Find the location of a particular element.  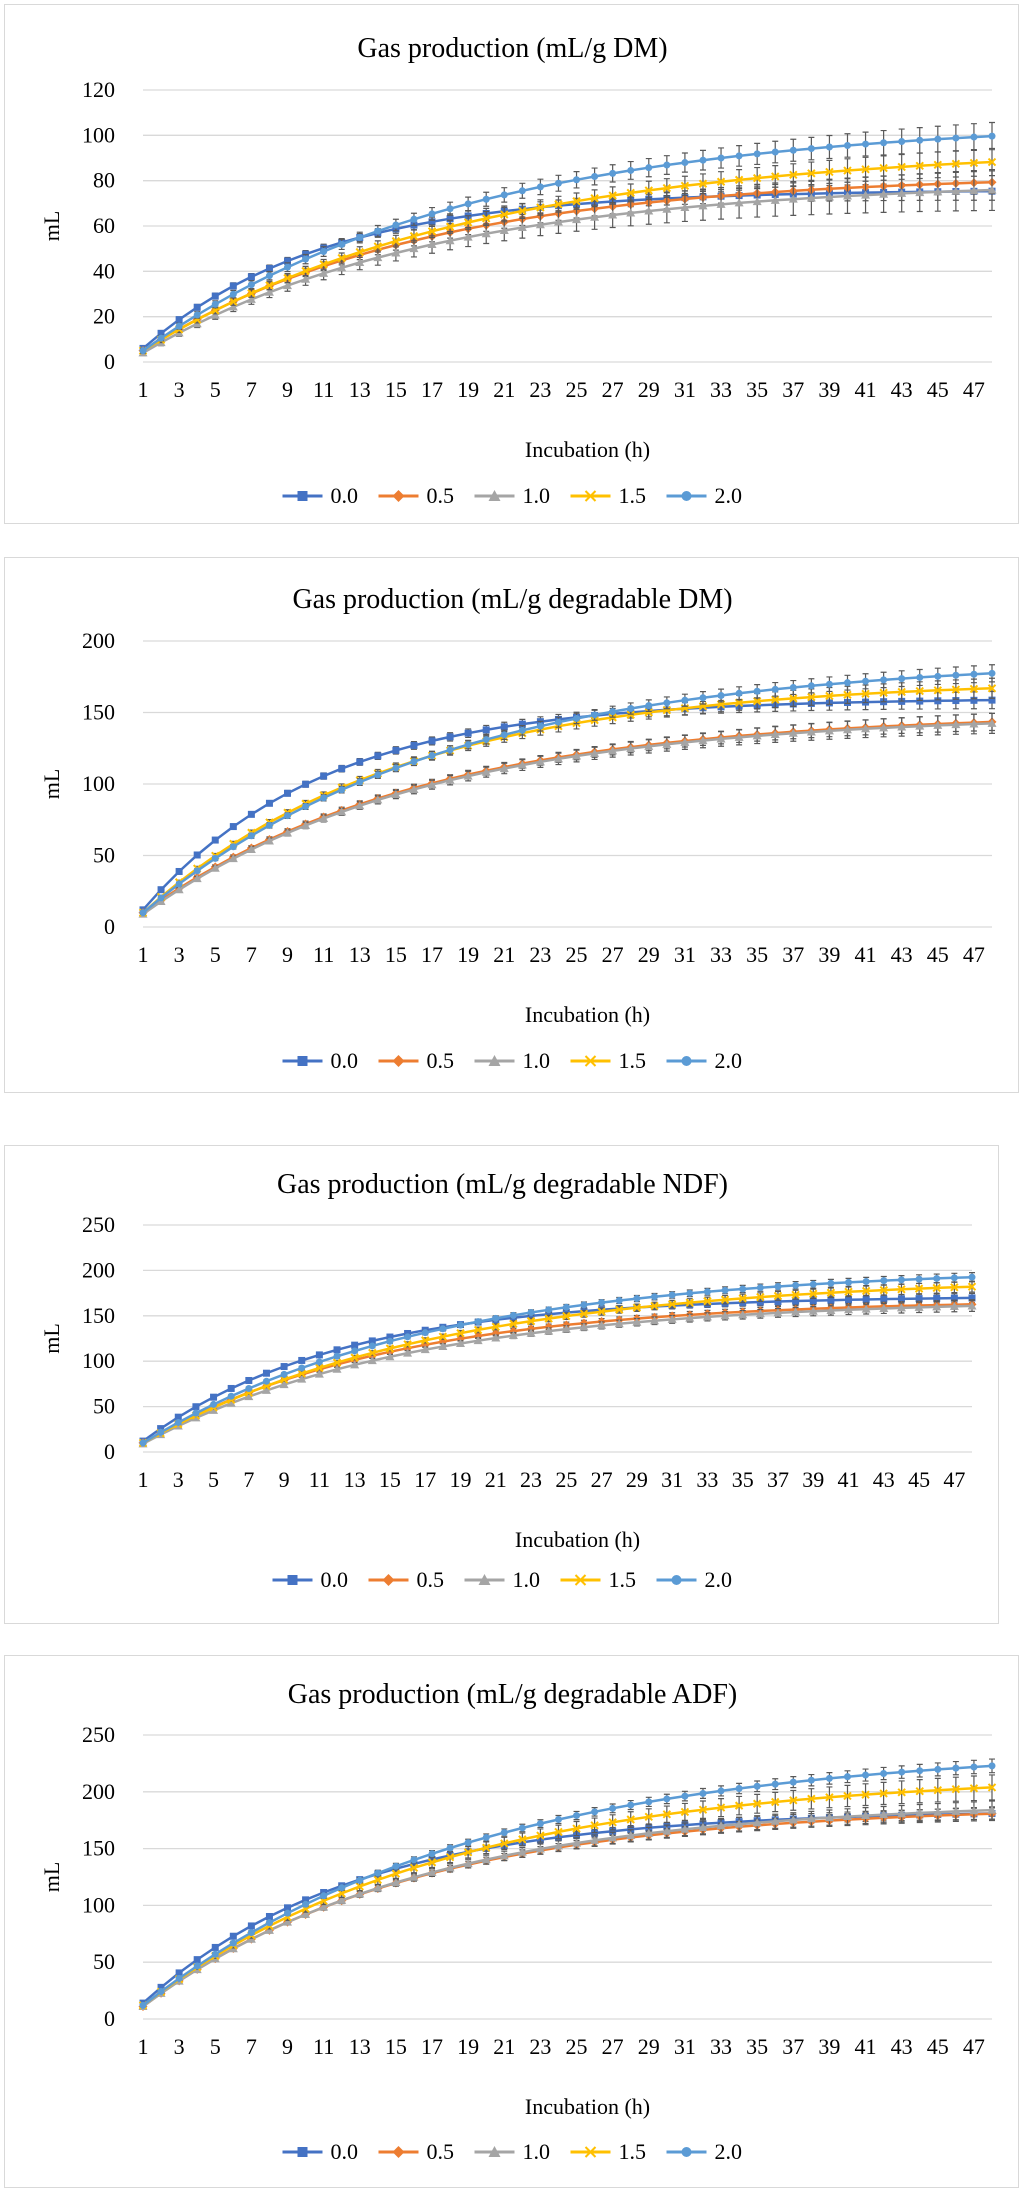

x-tick-label: 1 is located at coordinates (143, 389).